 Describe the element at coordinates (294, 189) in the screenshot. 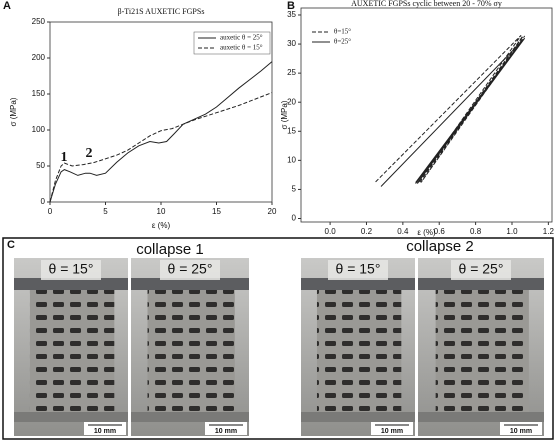

I see `y-tick-label: 5` at that location.